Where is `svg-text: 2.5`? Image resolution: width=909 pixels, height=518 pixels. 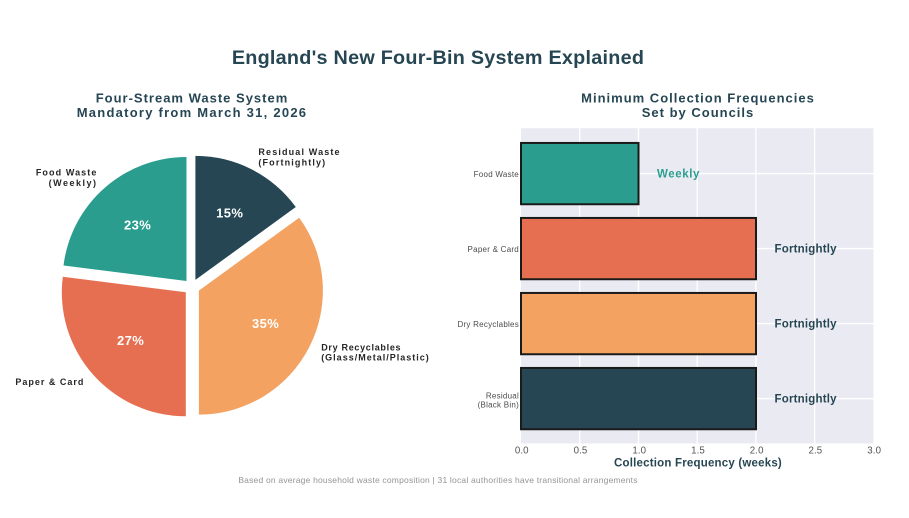
svg-text: 2.5 is located at coordinates (816, 451).